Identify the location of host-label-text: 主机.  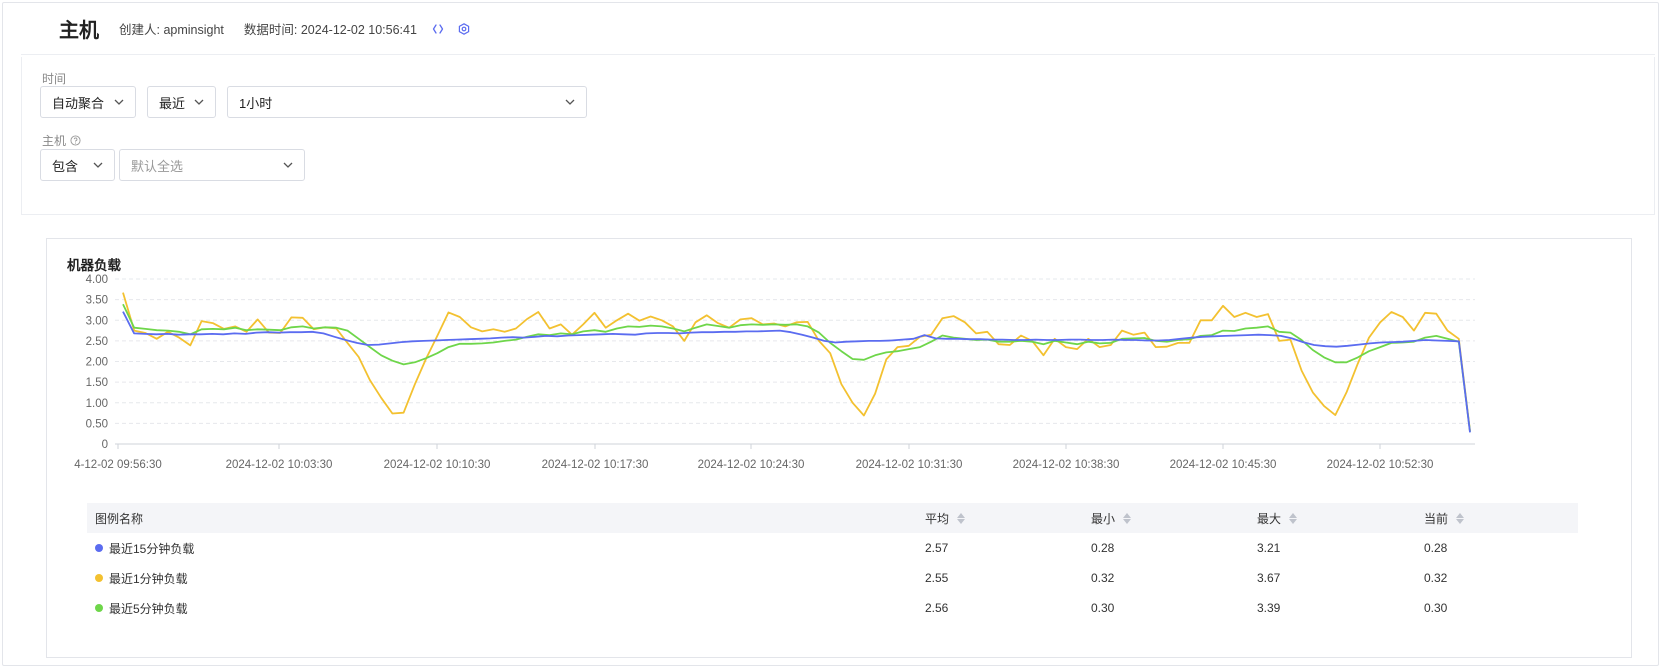
(54, 141).